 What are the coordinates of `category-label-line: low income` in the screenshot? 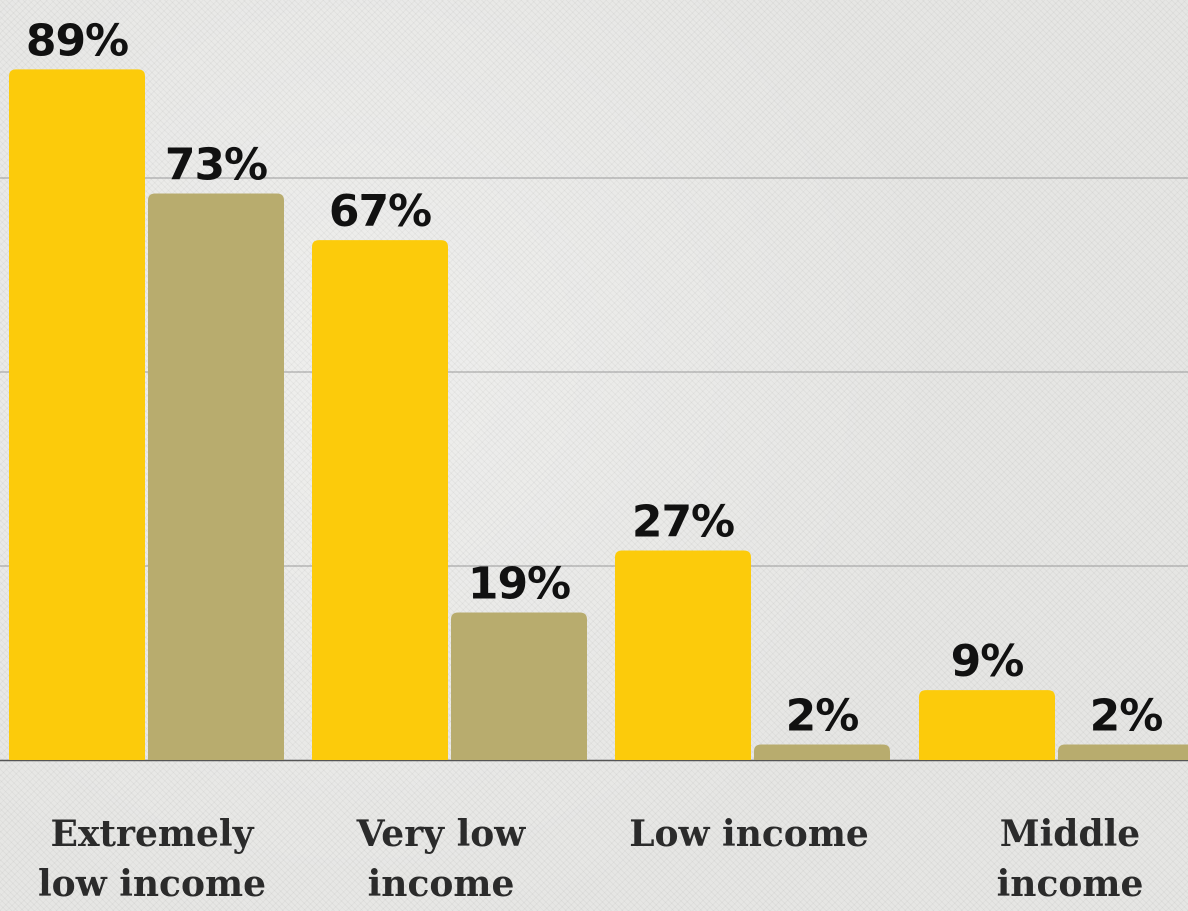 It's located at (152, 884).